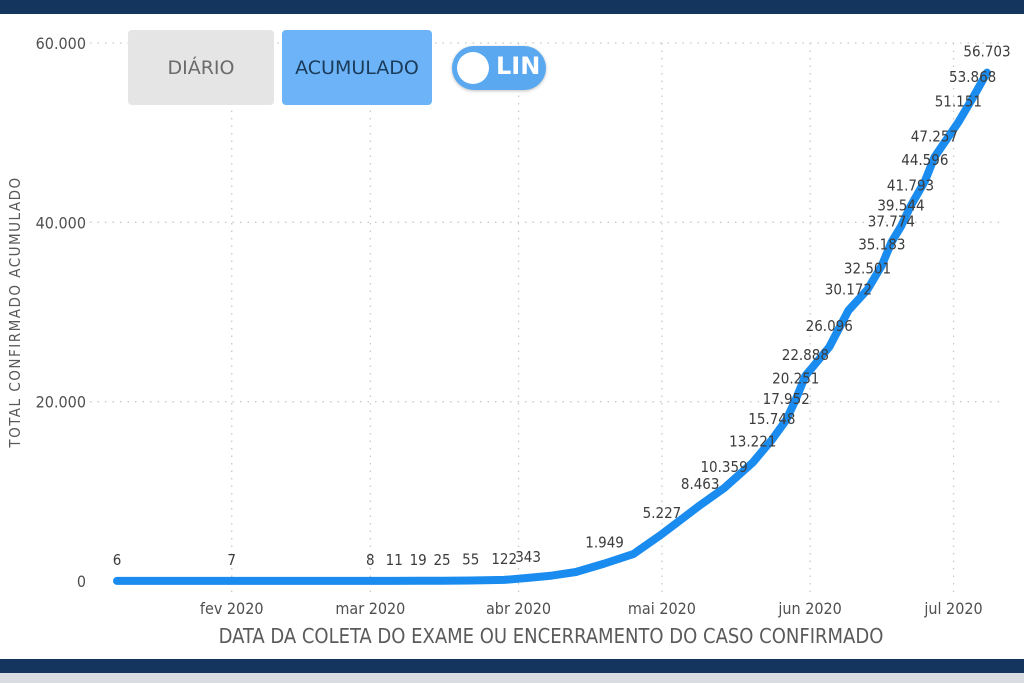 This screenshot has width=1024, height=683. Describe the element at coordinates (231, 560) in the screenshot. I see `data-label: 7` at that location.